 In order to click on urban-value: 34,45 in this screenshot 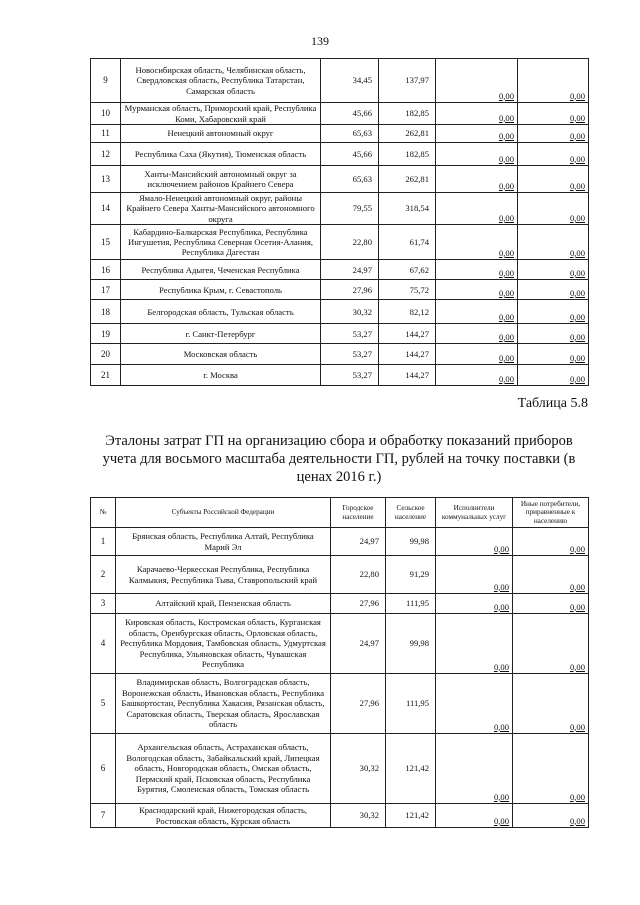, I will do `click(349, 80)`.